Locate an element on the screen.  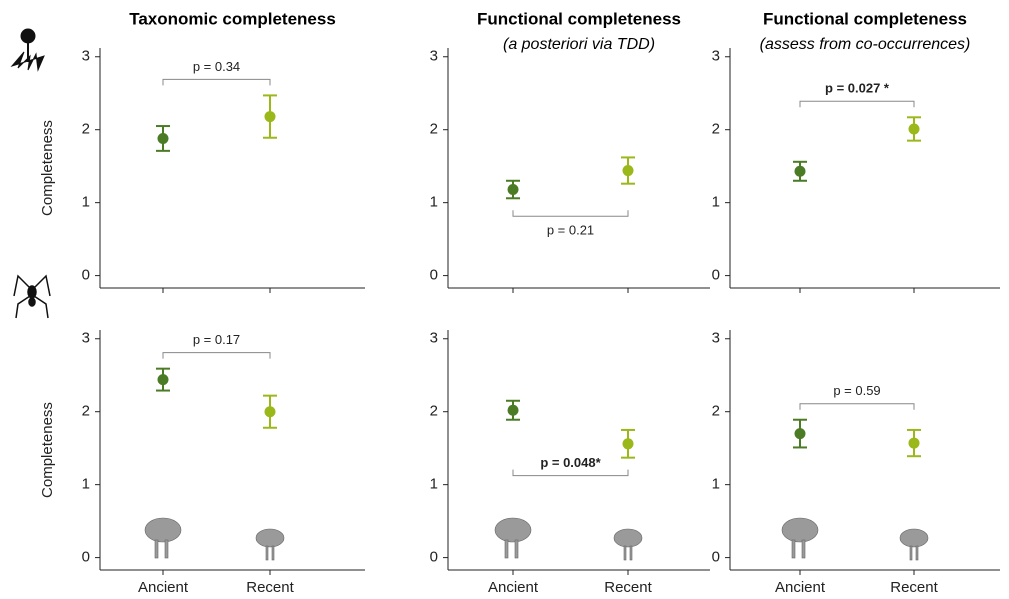
p-value: p = 0.34 is located at coordinates (216, 66).